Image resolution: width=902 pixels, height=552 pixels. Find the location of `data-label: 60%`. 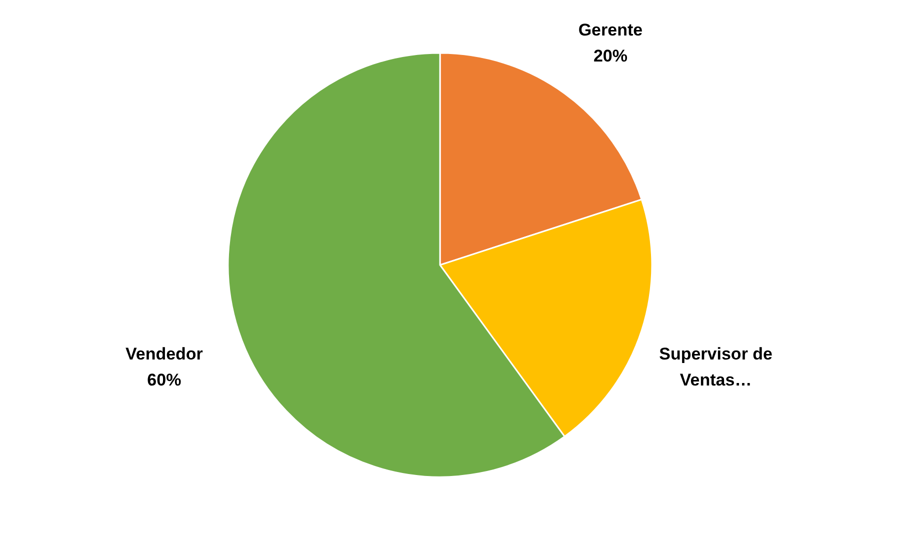

data-label: 60% is located at coordinates (164, 380).